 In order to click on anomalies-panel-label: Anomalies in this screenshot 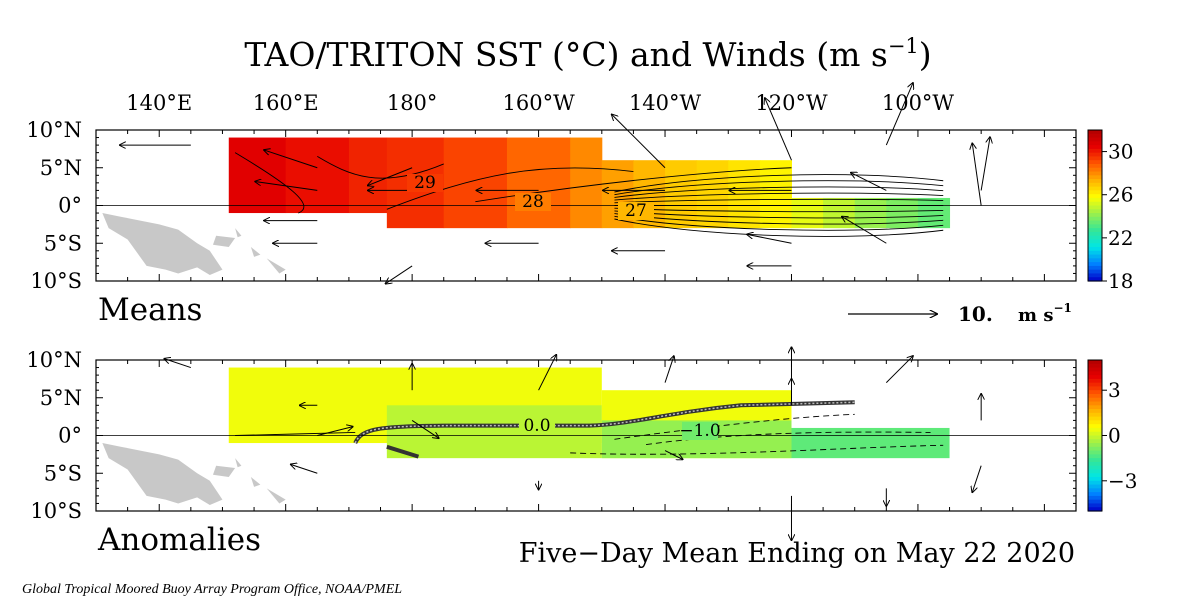, I will do `click(179, 540)`.